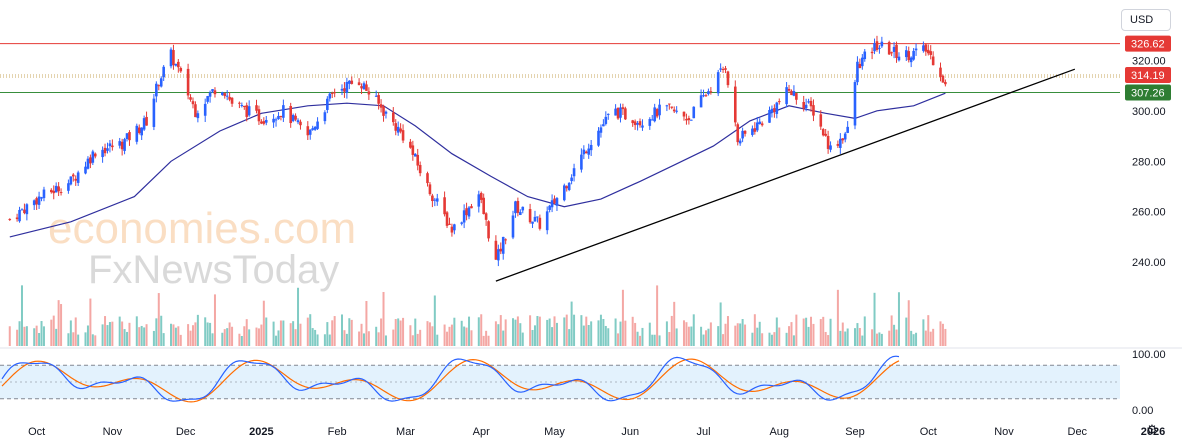 This screenshot has width=1182, height=448. What do you see at coordinates (337, 432) in the screenshot?
I see `time-tick: Feb` at bounding box center [337, 432].